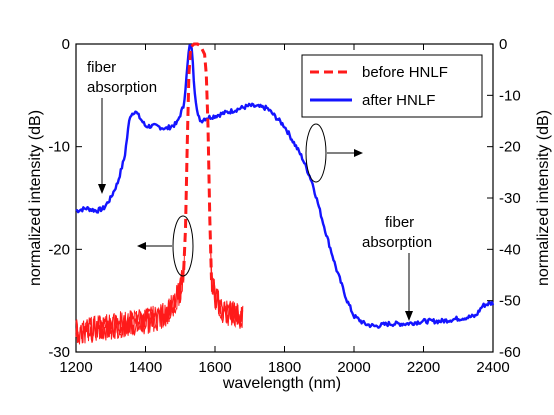 The height and width of the screenshot is (415, 554). Describe the element at coordinates (358, 153) in the screenshot. I see `marker-arrowhead-right` at that location.